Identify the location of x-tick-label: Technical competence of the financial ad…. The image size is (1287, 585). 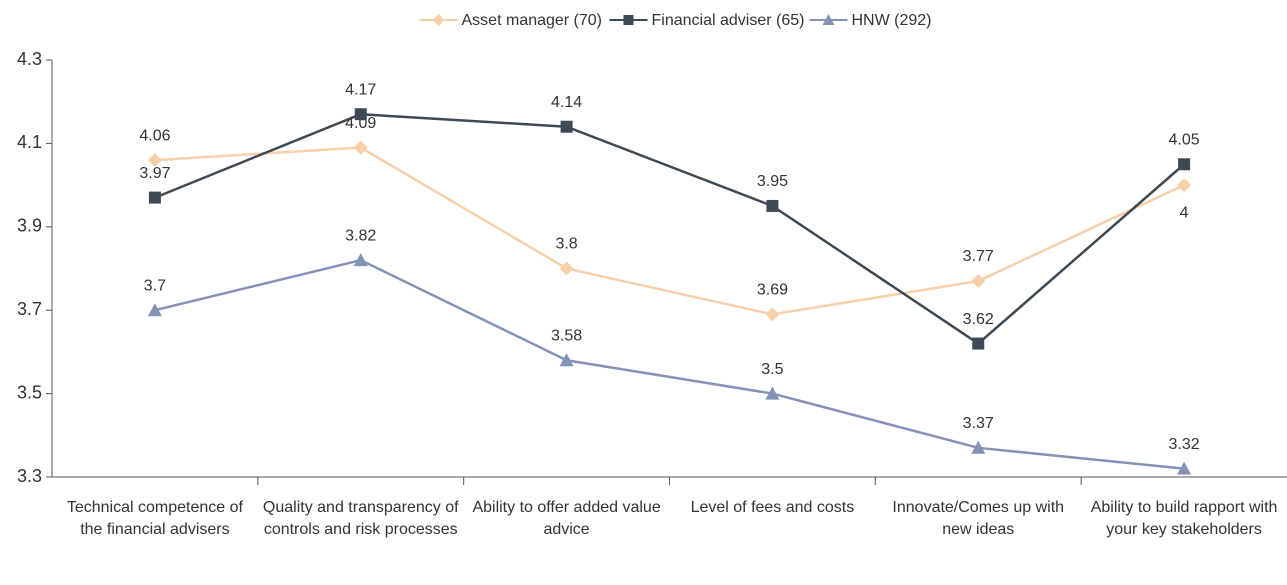
(154, 518).